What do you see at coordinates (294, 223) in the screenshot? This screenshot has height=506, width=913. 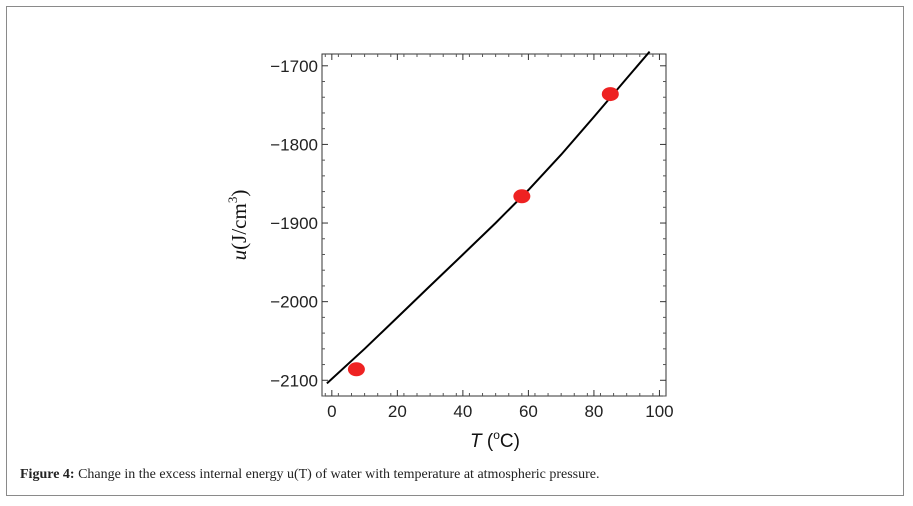 I see `y-tick-label: −1900` at bounding box center [294, 223].